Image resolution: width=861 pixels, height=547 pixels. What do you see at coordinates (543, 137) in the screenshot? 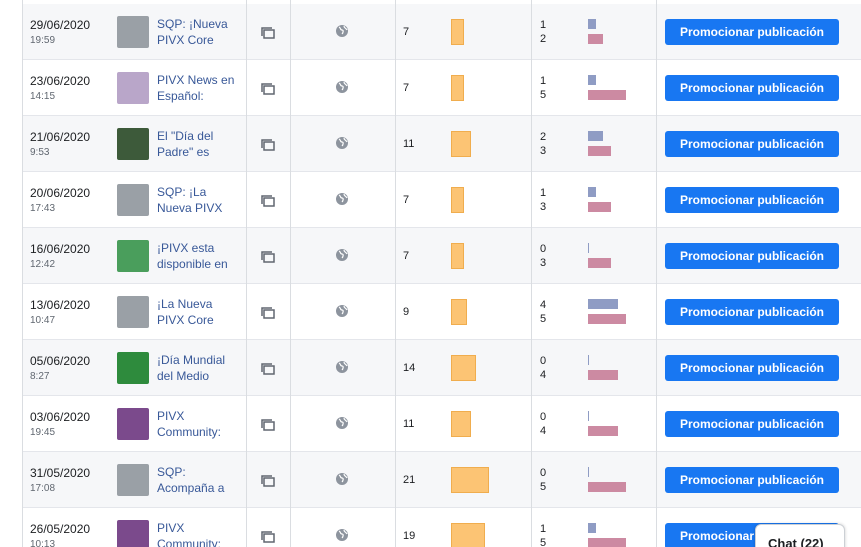
I see `clicks-value: 2` at bounding box center [543, 137].